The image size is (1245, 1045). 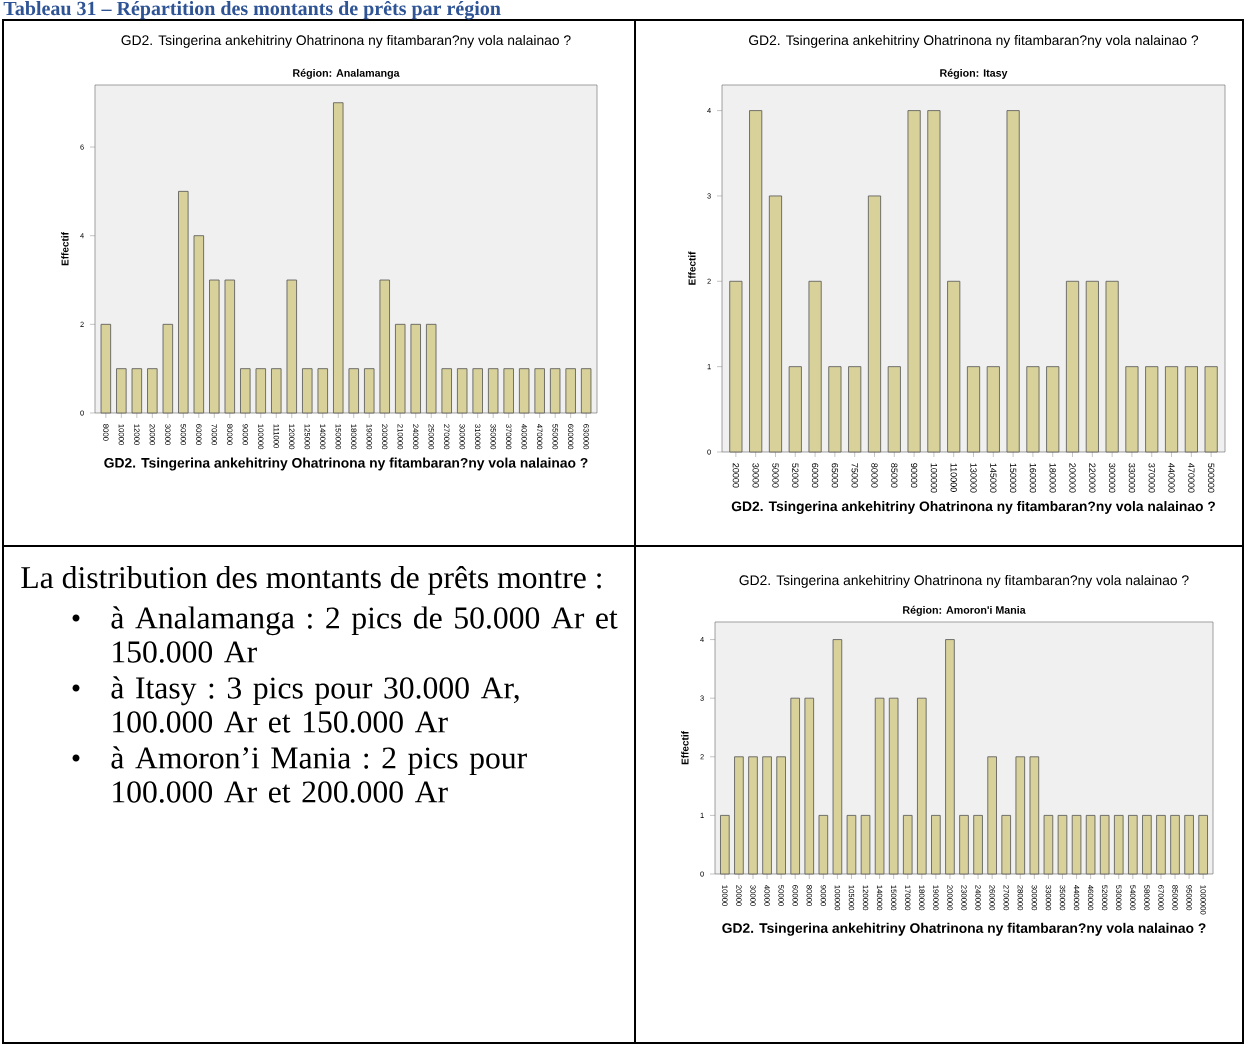 What do you see at coordinates (854, 475) in the screenshot?
I see `x-tick-label: 75000` at bounding box center [854, 475].